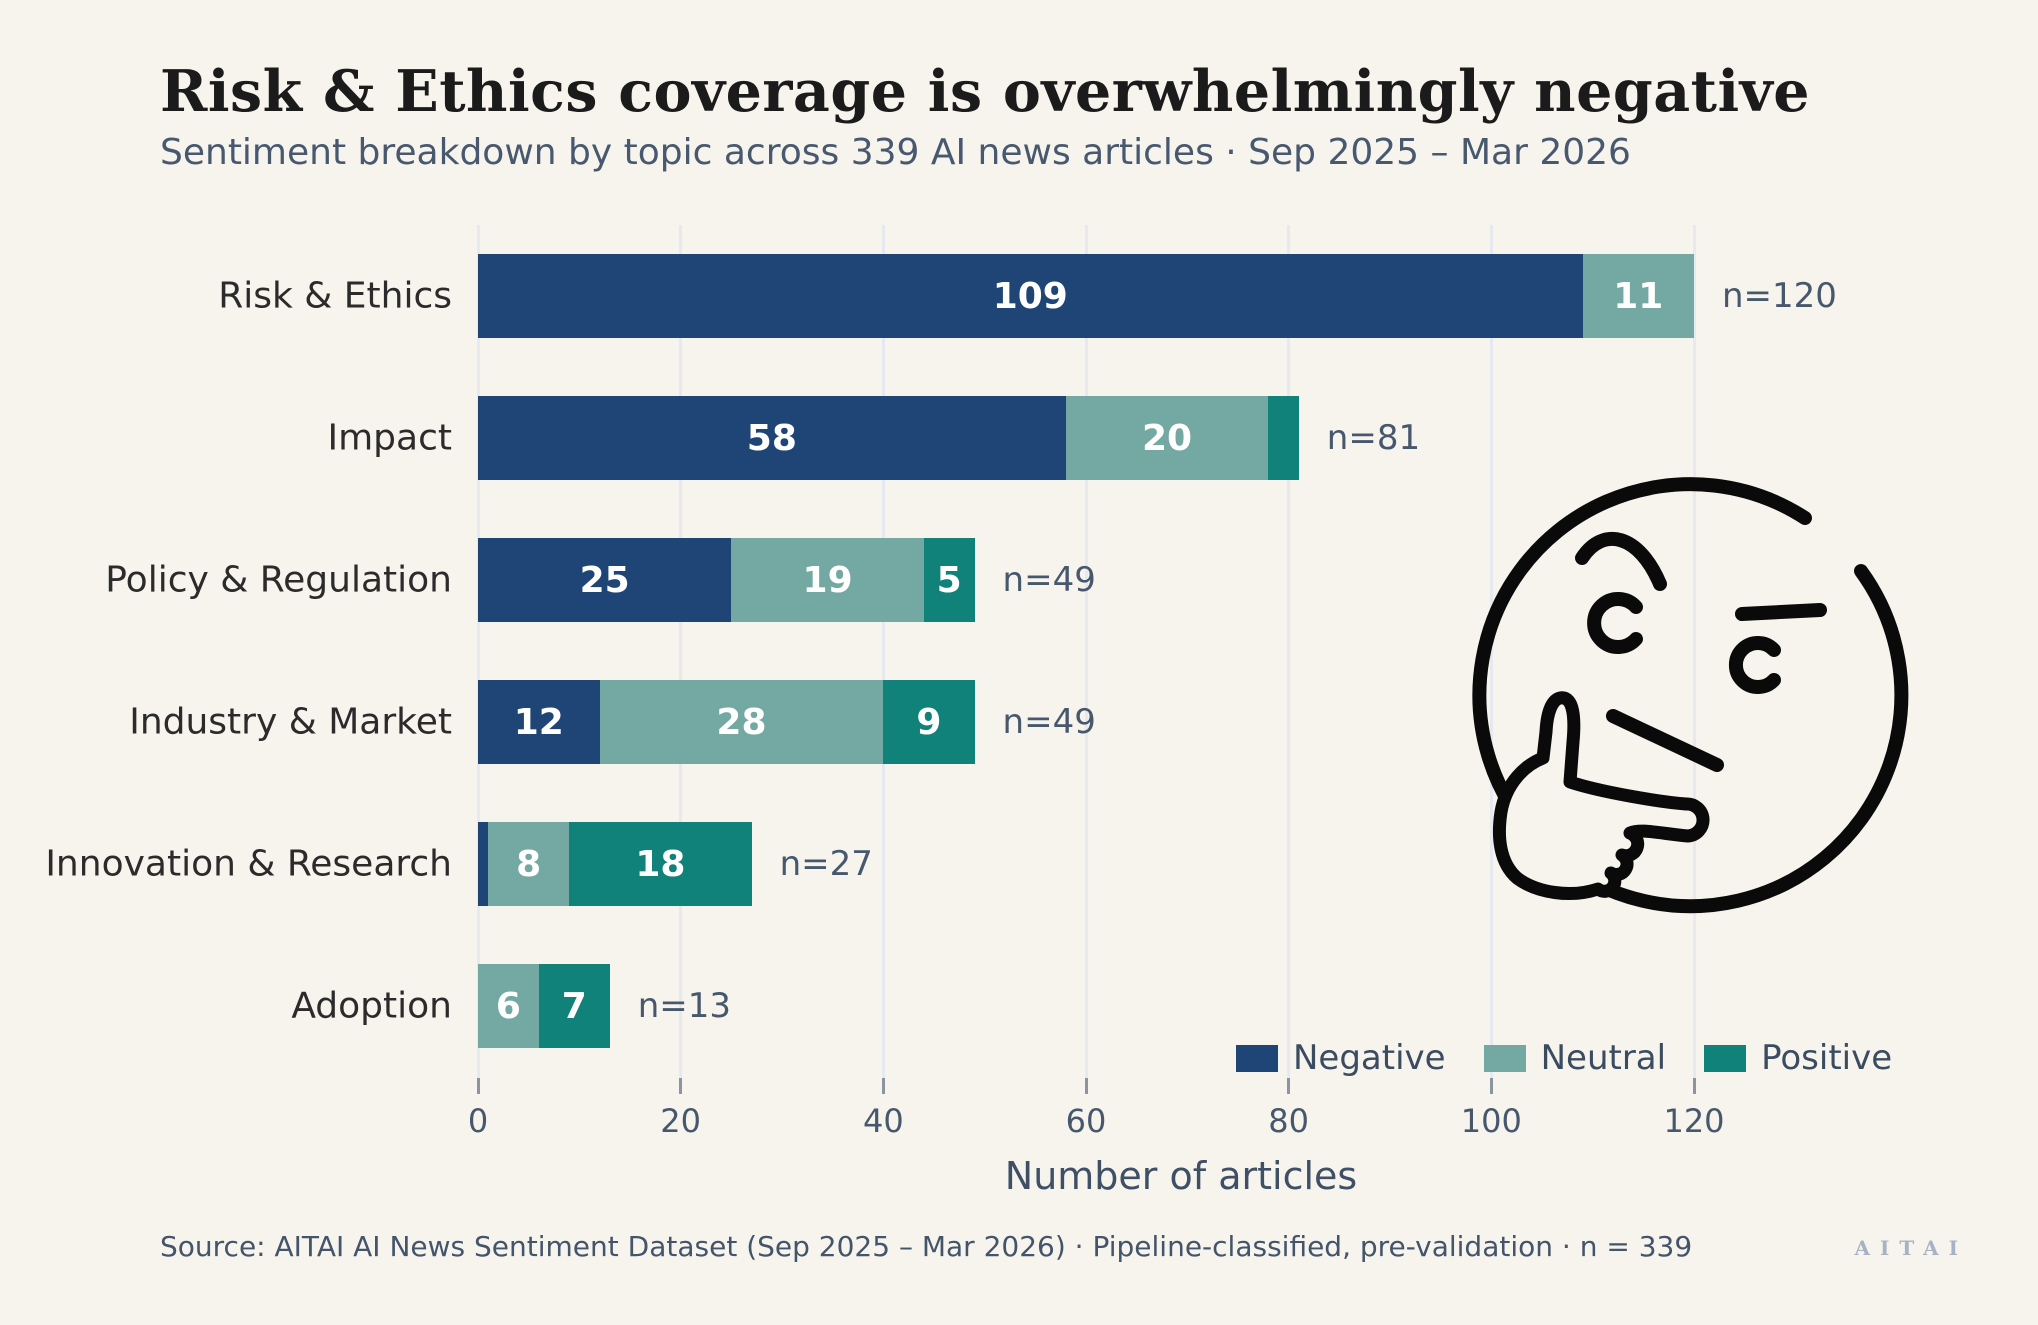  I want to click on legend-label: Neutral, so click(1603, 1058).